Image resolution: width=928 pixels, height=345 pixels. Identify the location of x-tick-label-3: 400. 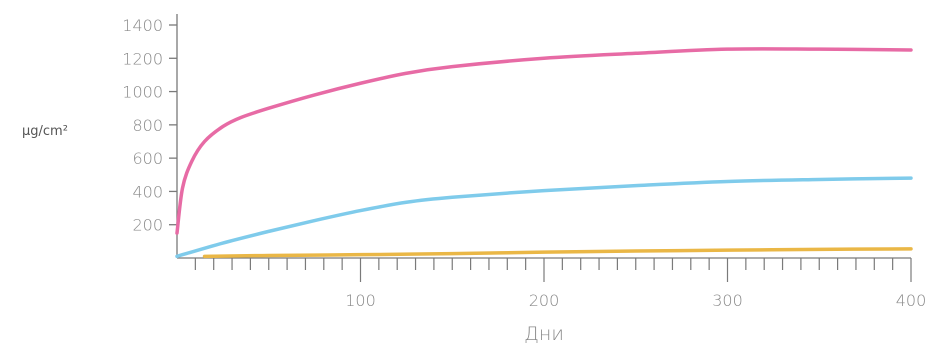
(911, 300).